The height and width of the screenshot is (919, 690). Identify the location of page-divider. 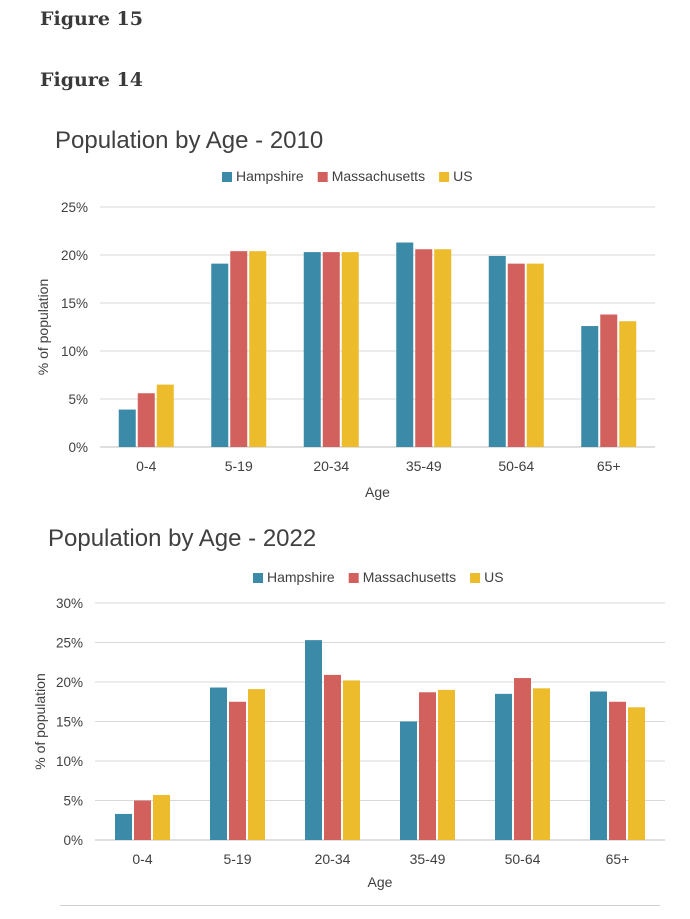
(360, 905).